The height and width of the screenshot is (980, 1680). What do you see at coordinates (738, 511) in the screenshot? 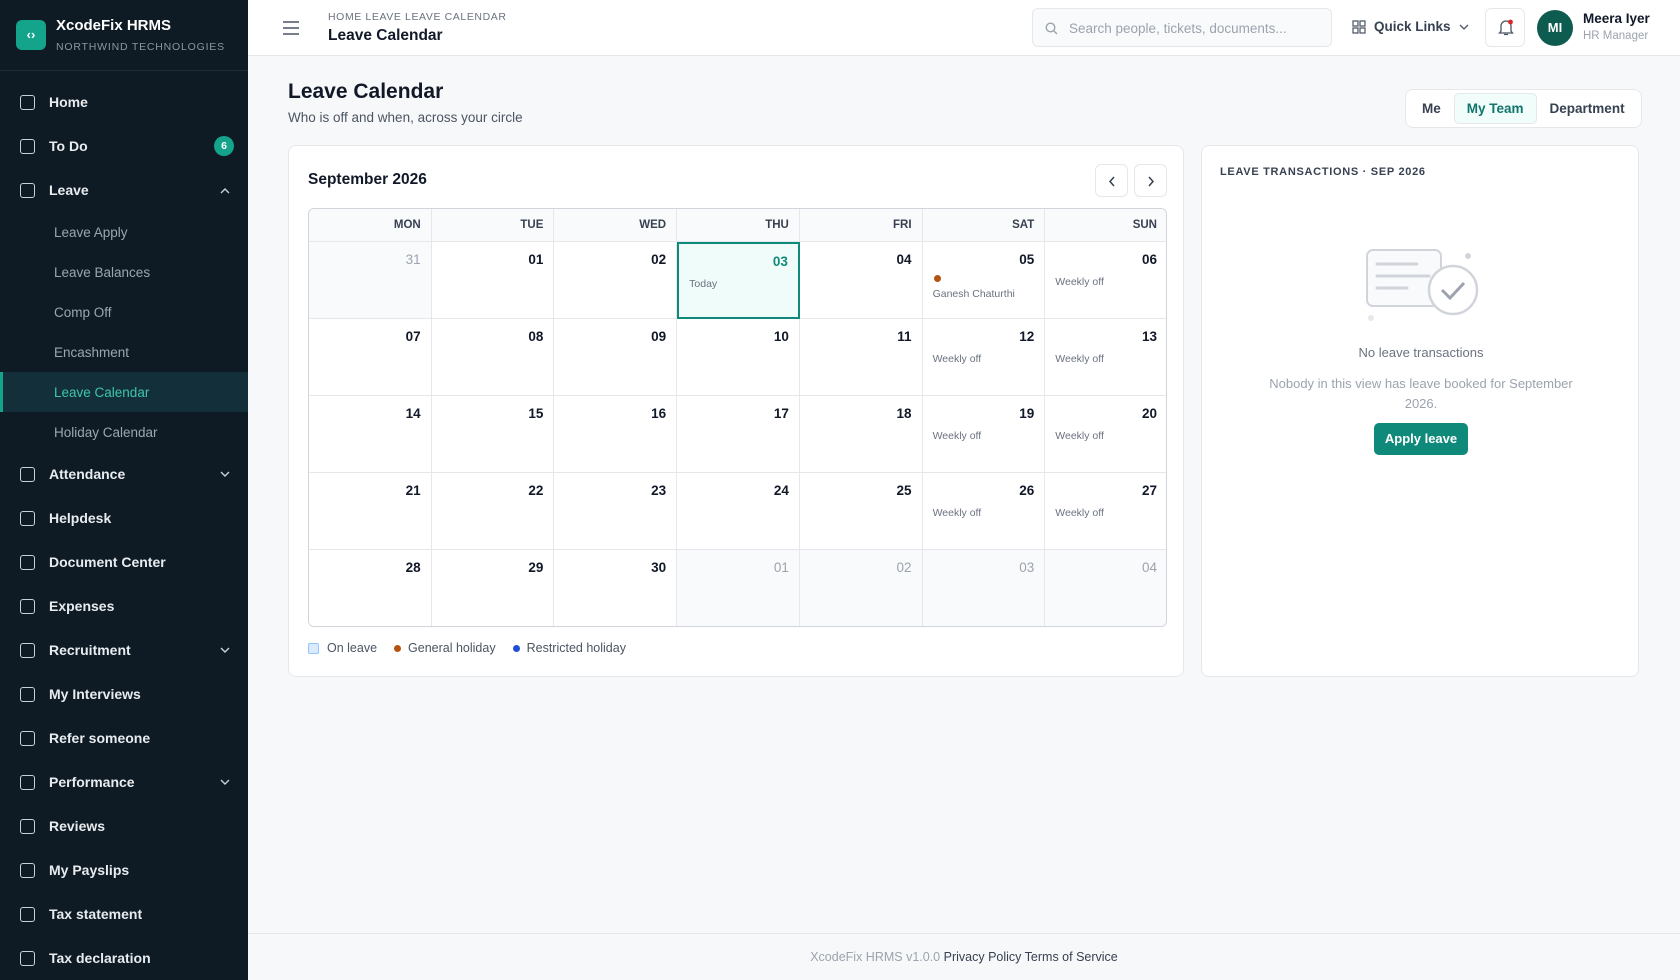
I see `day-cell: 24` at bounding box center [738, 511].